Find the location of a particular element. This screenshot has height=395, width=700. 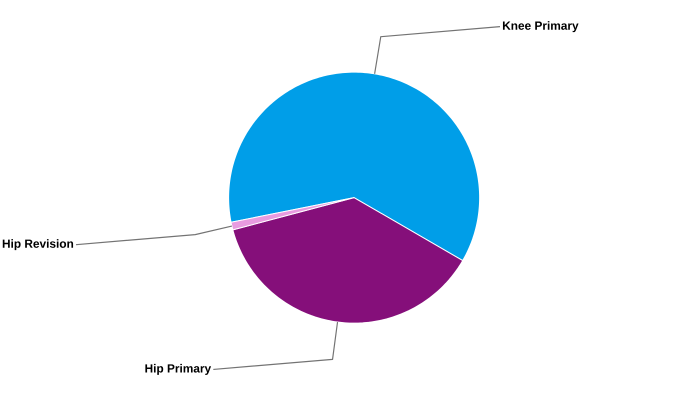

slice-label: Hip Revision is located at coordinates (38, 244).